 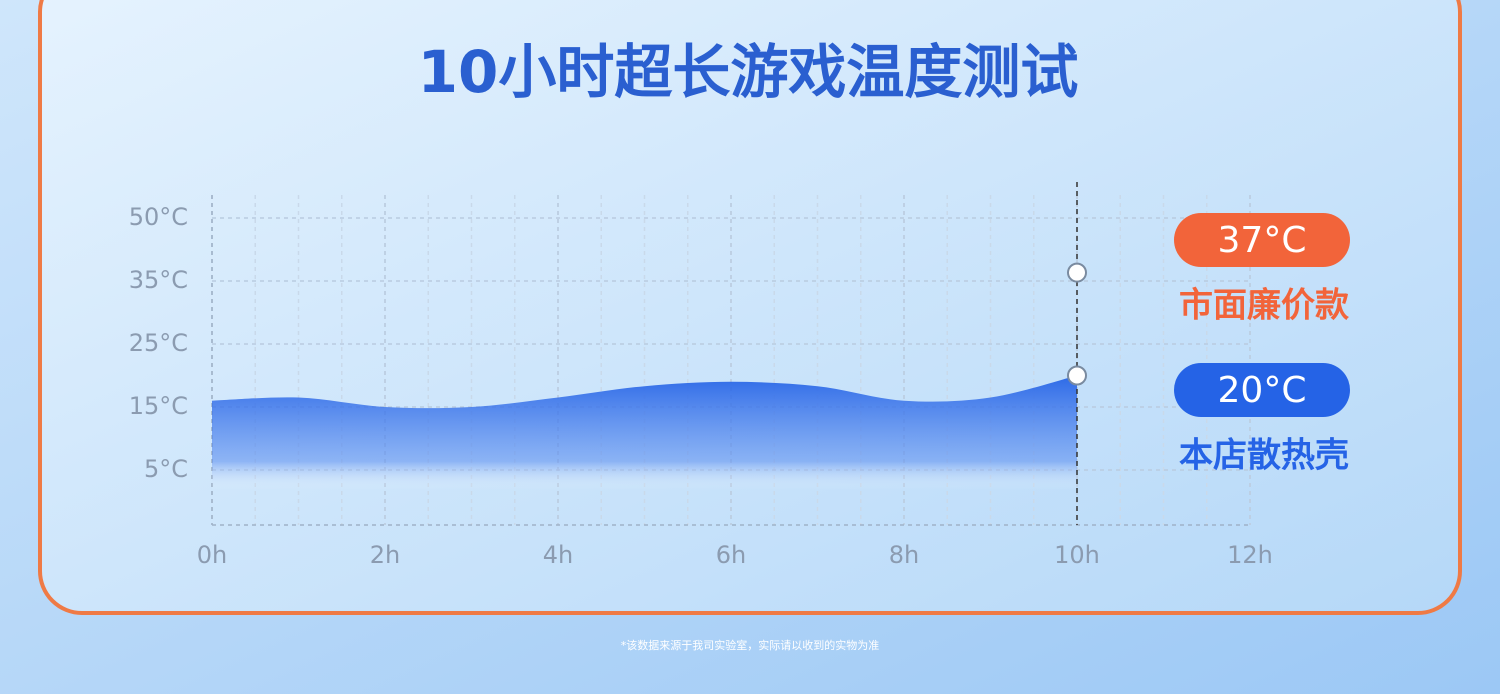 What do you see at coordinates (212, 555) in the screenshot?
I see `x-tick-label: 0h` at bounding box center [212, 555].